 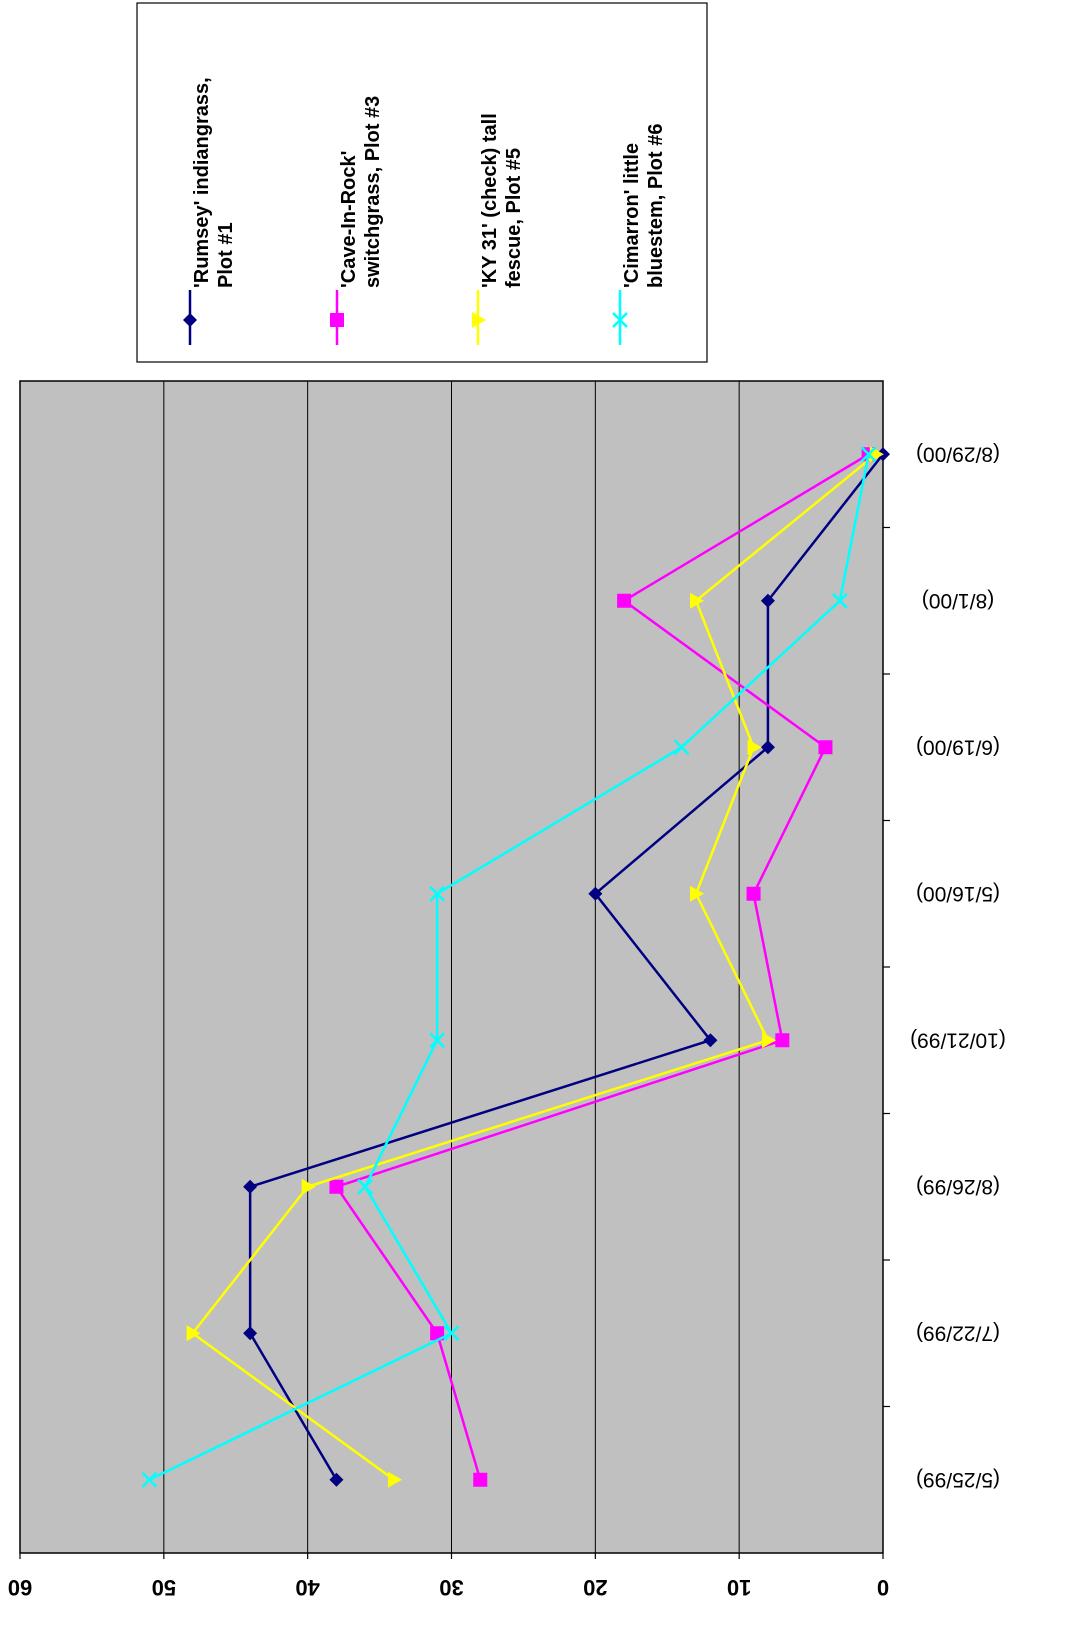 What do you see at coordinates (202, 182) in the screenshot?
I see `legend-label-line: 'Rumsey' indiangrass,` at bounding box center [202, 182].